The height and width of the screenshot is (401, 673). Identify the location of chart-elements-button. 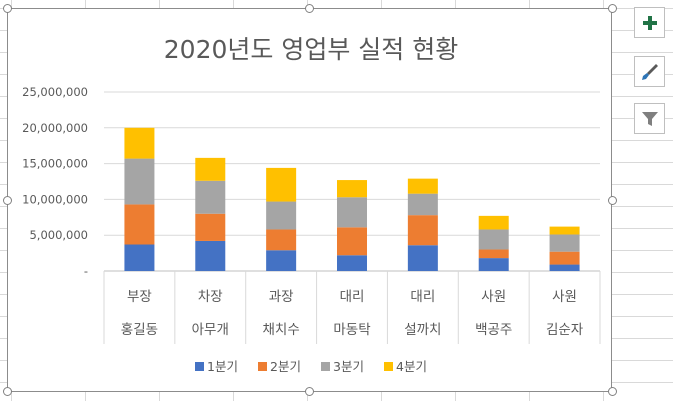
(649, 22).